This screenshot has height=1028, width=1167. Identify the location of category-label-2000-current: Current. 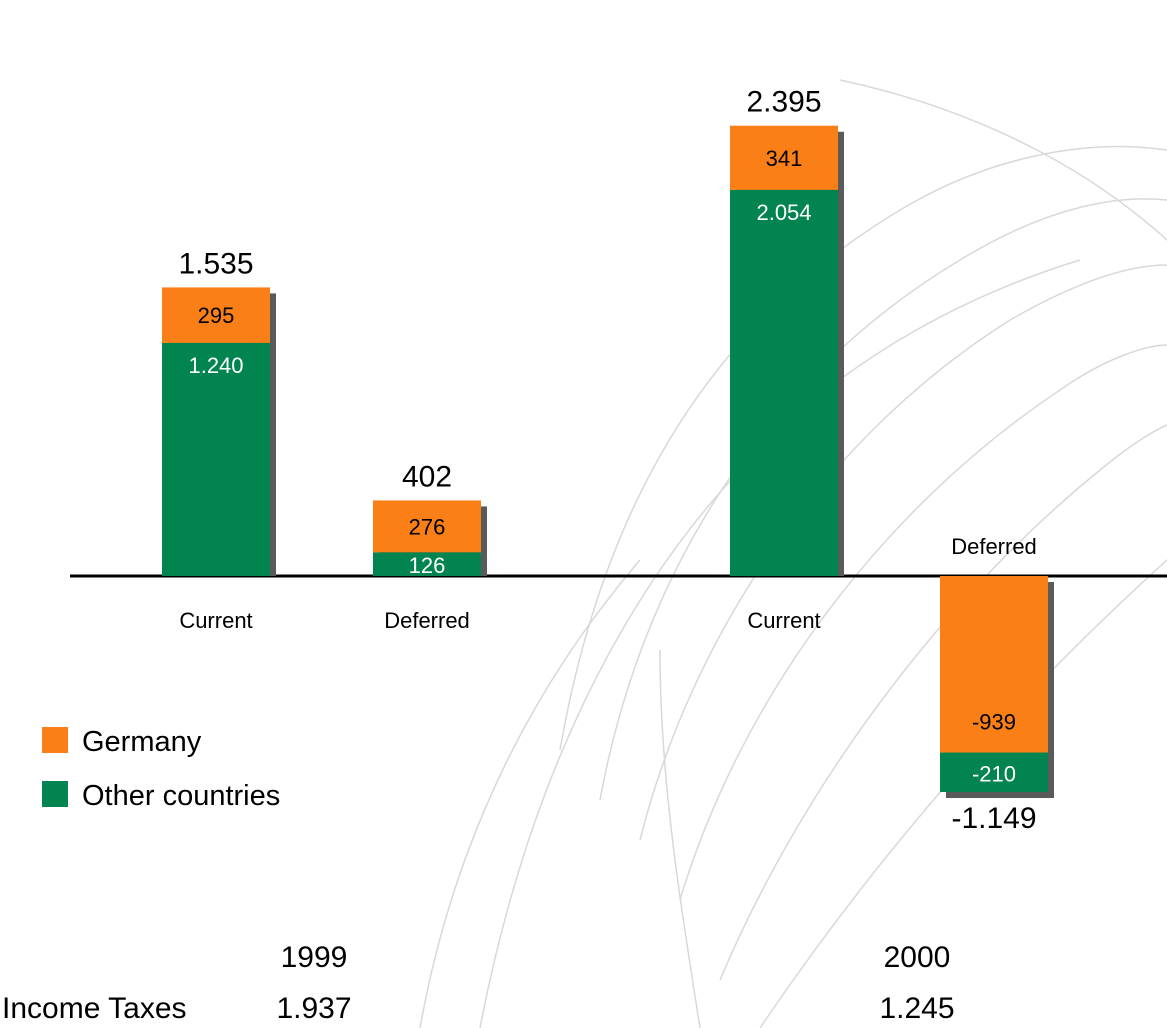
(783, 620).